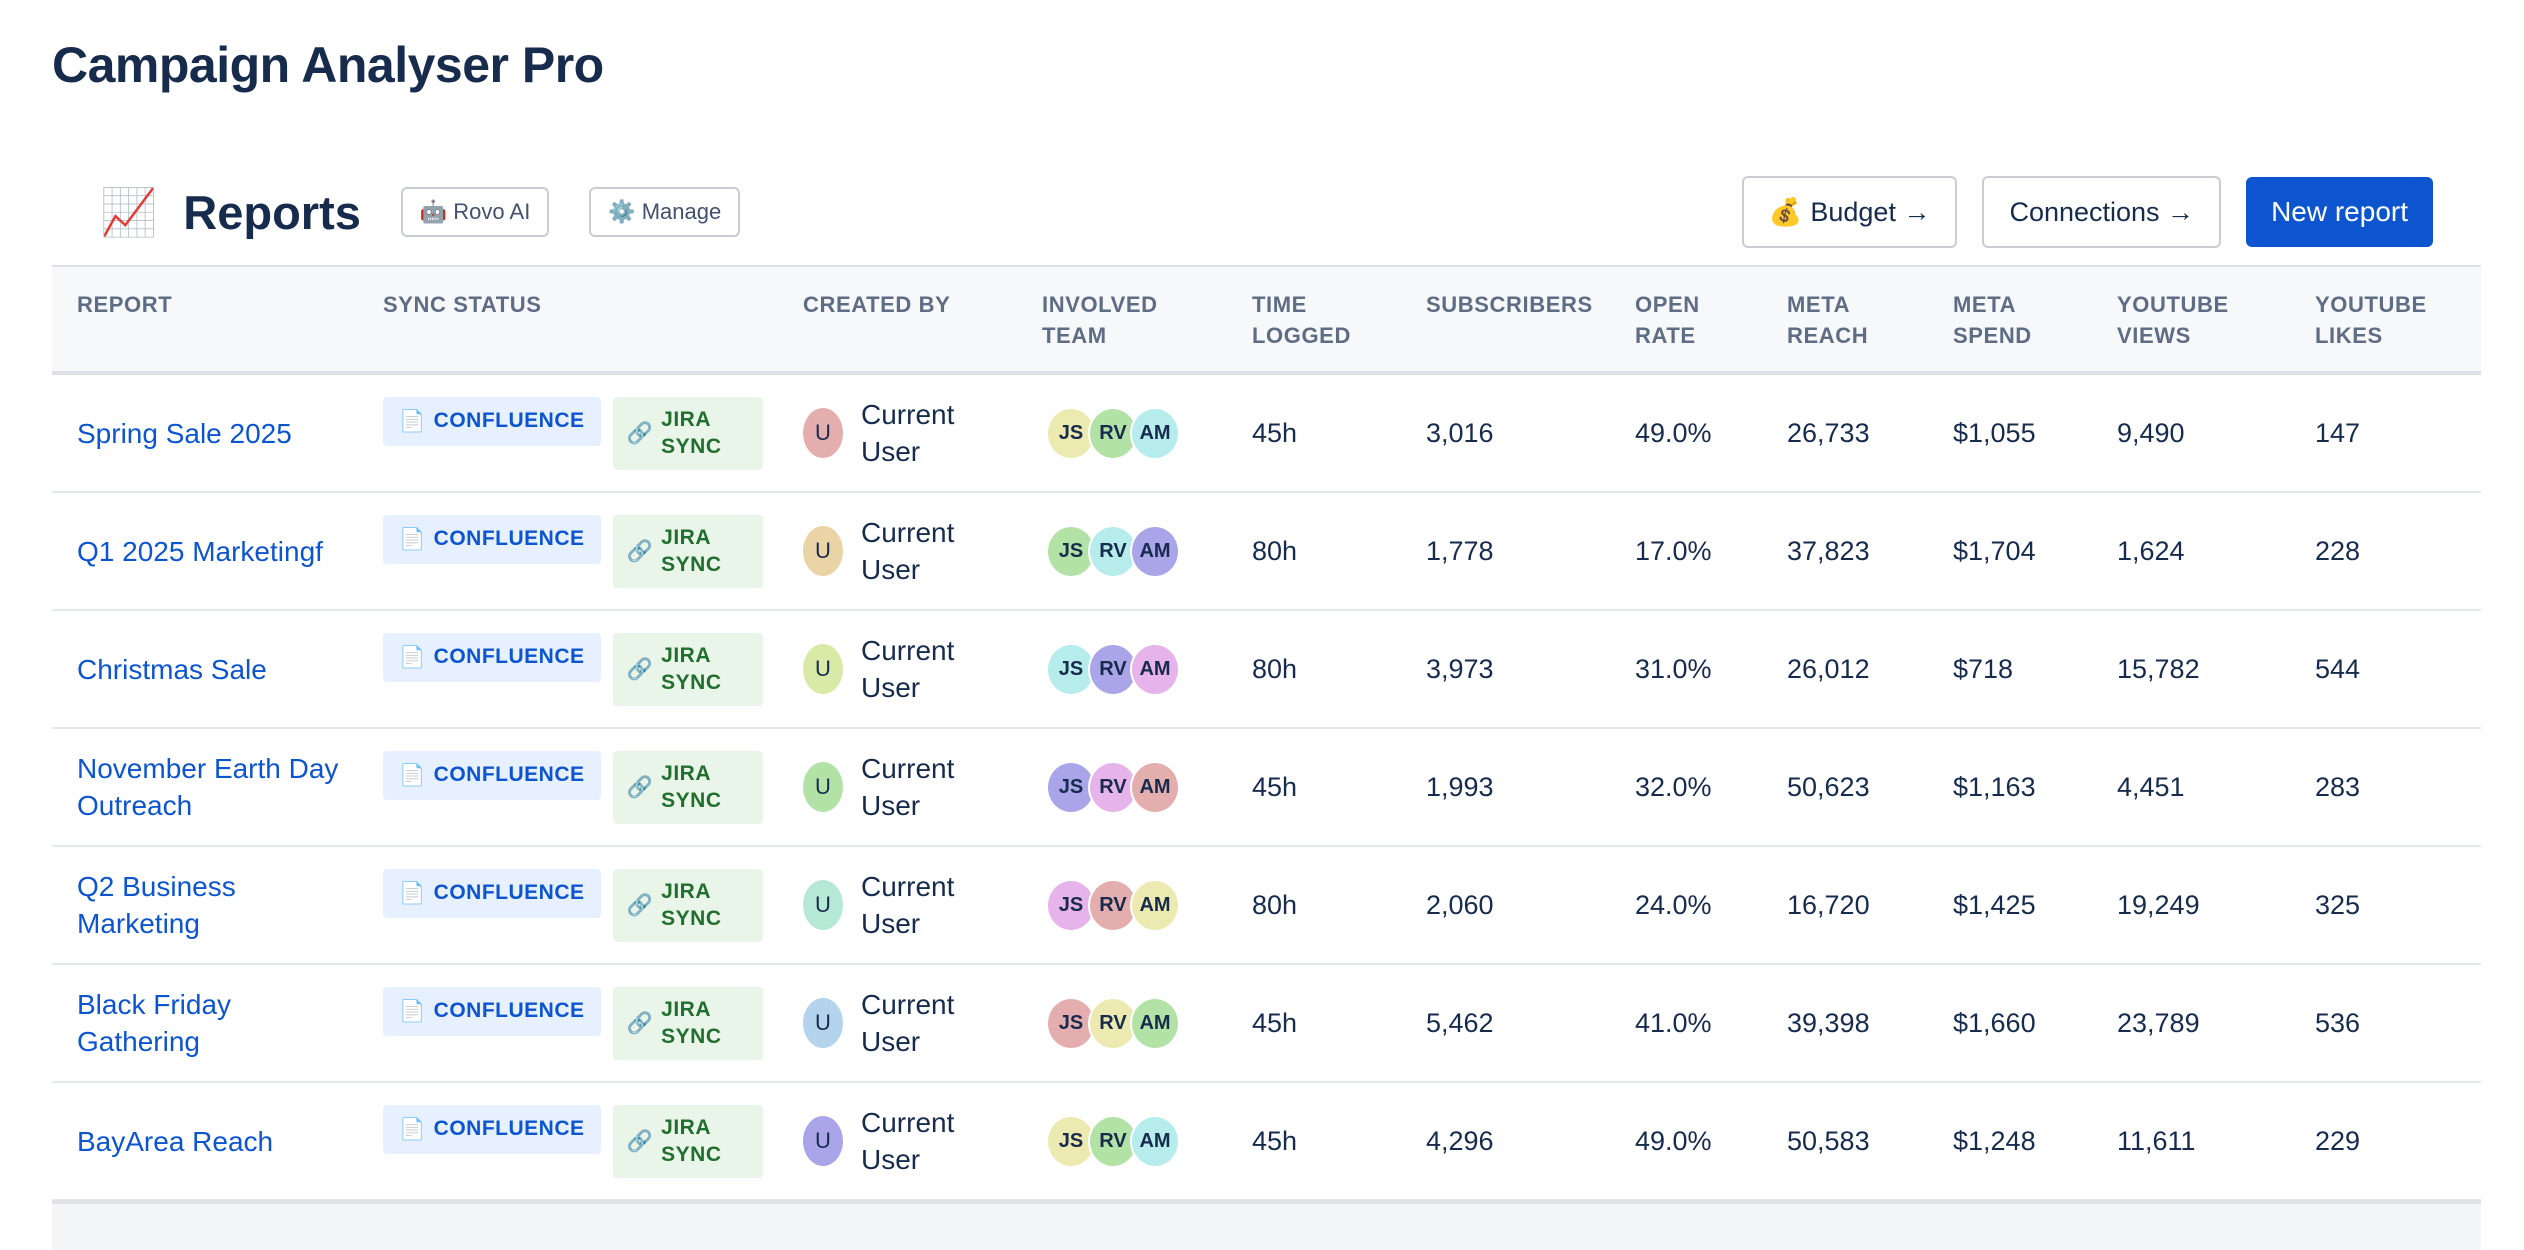 The image size is (2524, 1250). I want to click on link-icon: 🔗, so click(640, 550).